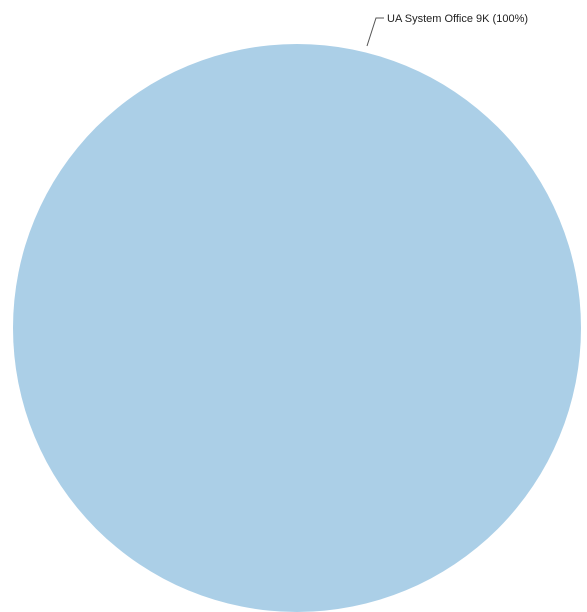  What do you see at coordinates (457, 19) in the screenshot?
I see `slice-label: UA System Office 9K (100%)` at bounding box center [457, 19].